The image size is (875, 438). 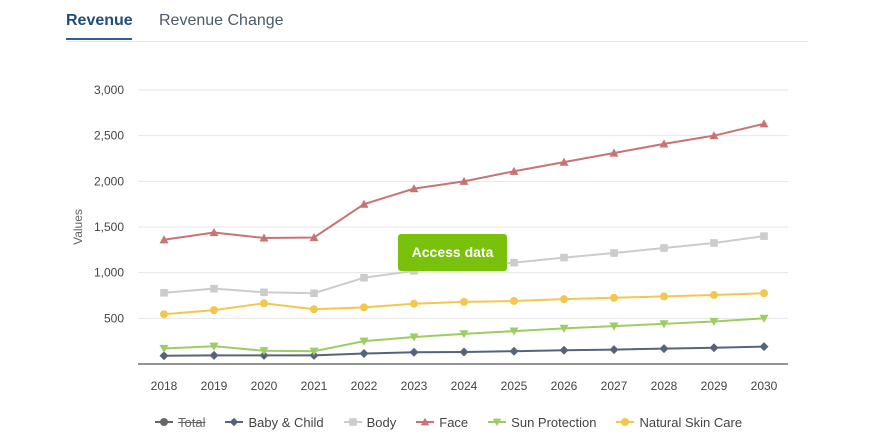 I want to click on legend-label: Body, so click(x=381, y=422).